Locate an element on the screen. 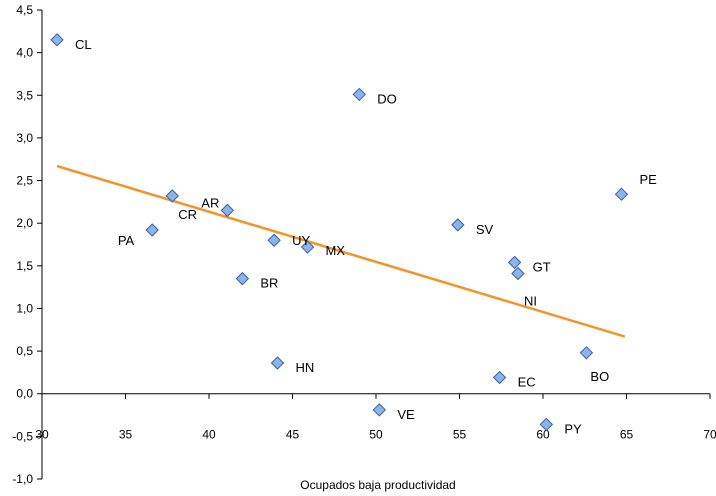  point-label-ni: NI is located at coordinates (530, 300).